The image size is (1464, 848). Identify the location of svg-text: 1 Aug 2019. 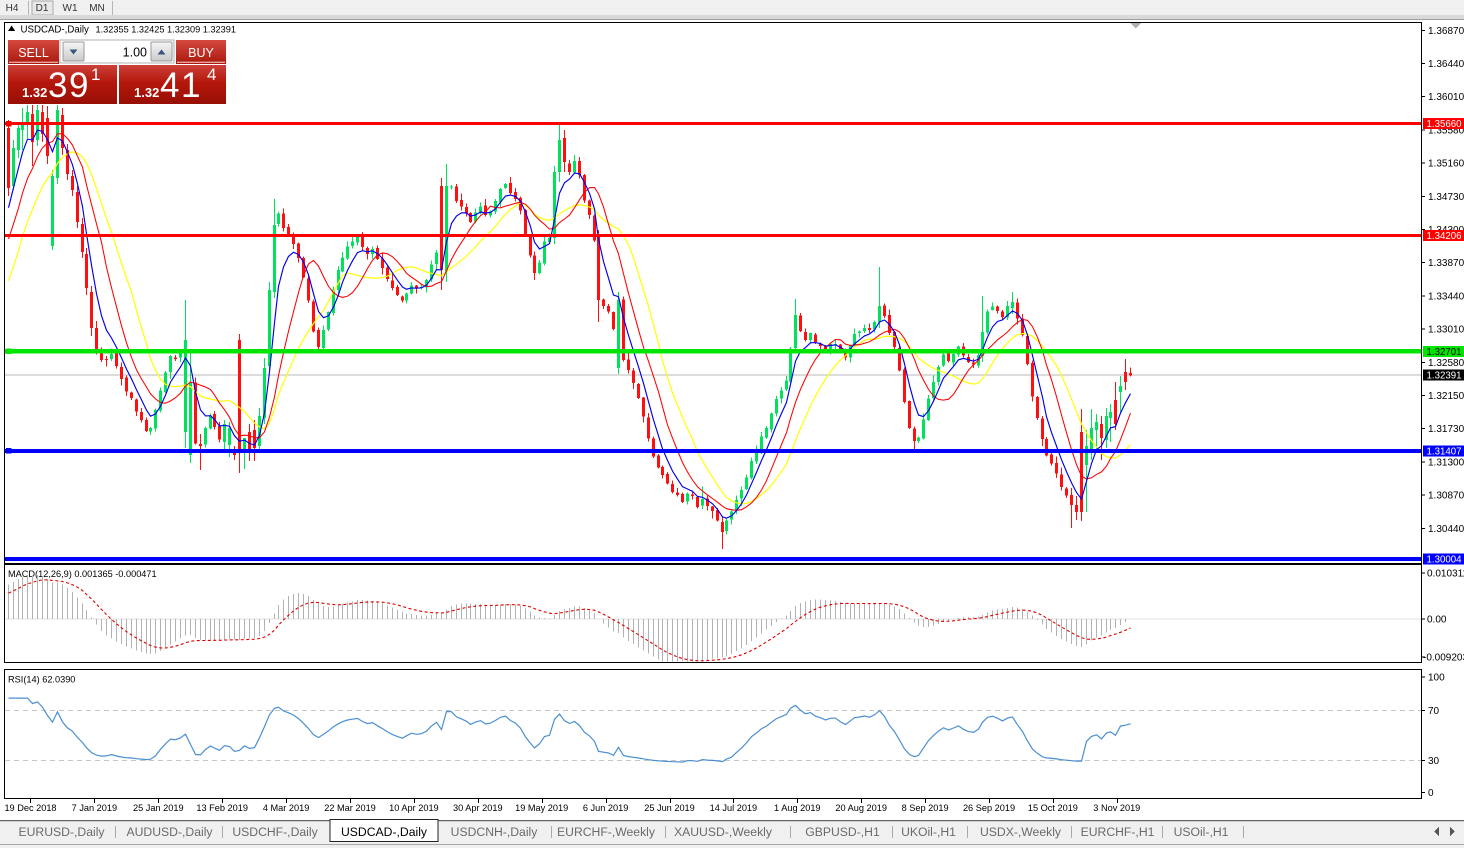
(797, 808).